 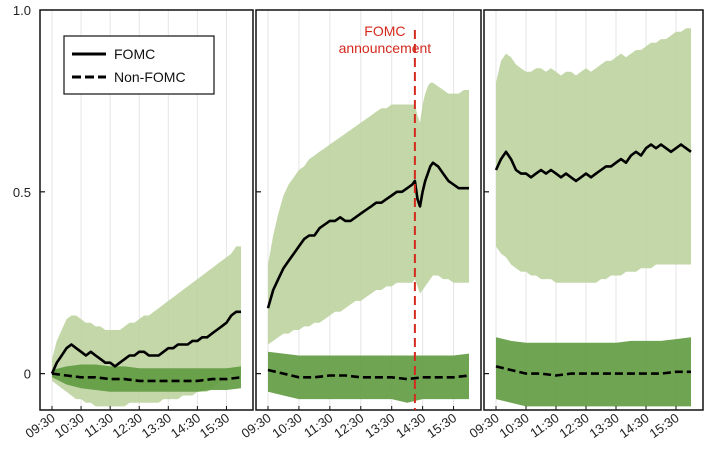 What do you see at coordinates (150, 77) in the screenshot?
I see `legend-nonfomc-label: Non-FOMC` at bounding box center [150, 77].